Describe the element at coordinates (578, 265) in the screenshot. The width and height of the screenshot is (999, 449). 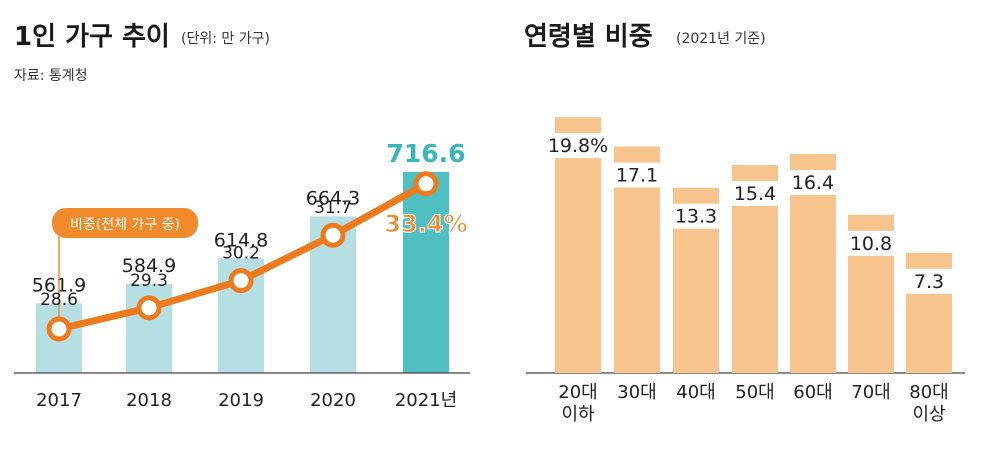
I see `age-bar-20대` at that location.